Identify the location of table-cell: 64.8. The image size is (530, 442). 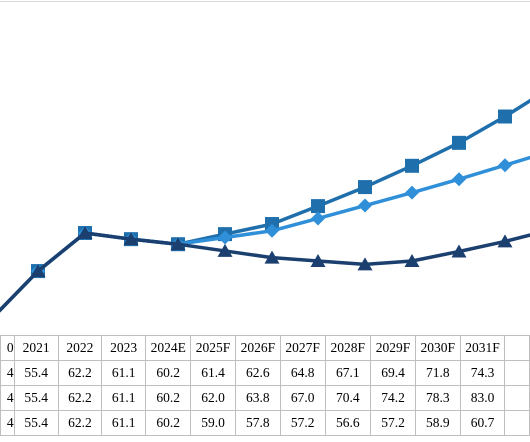
(302, 373).